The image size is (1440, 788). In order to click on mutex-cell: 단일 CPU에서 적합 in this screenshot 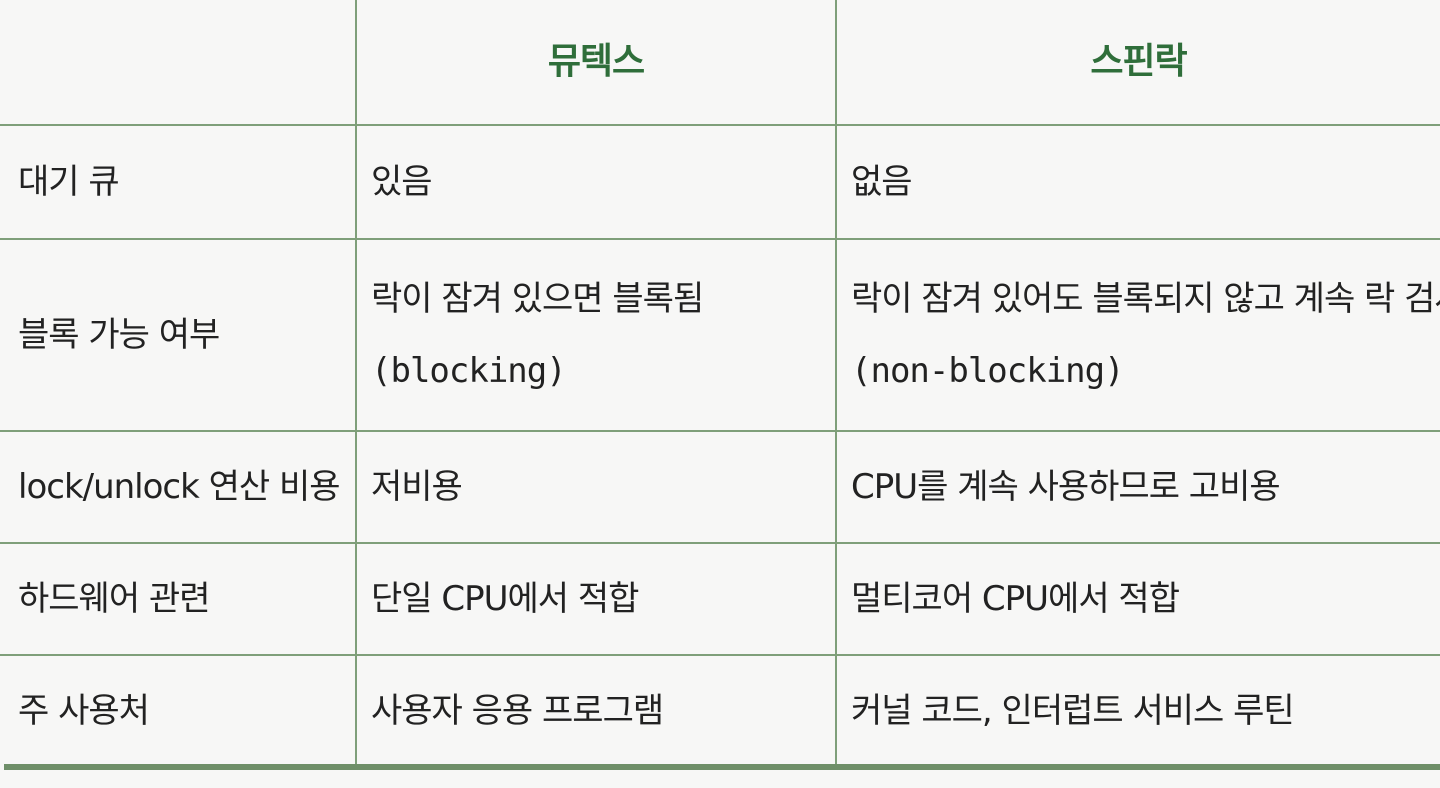, I will do `click(595, 599)`.